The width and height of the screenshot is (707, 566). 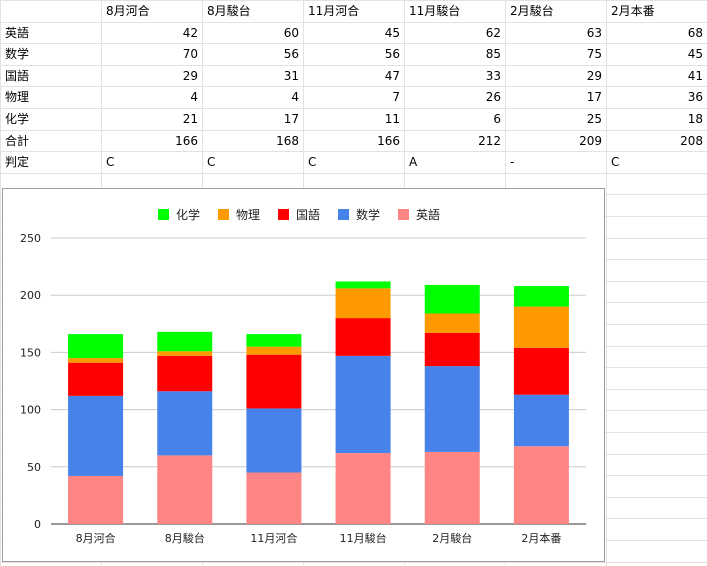 What do you see at coordinates (17, 119) in the screenshot?
I see `sheet-cell: 化学` at bounding box center [17, 119].